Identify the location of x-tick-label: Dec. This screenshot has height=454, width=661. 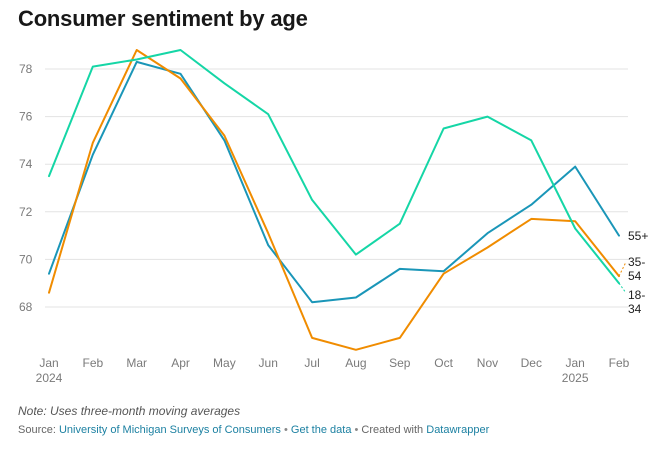
(531, 363).